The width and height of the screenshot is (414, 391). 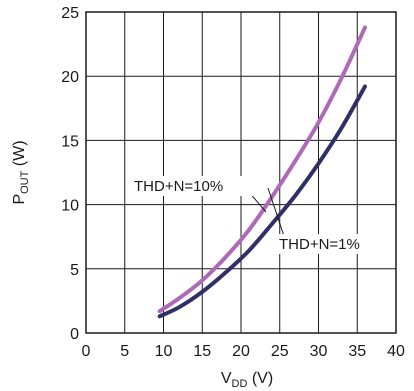 I want to click on x-tick-label: 15, so click(x=202, y=351).